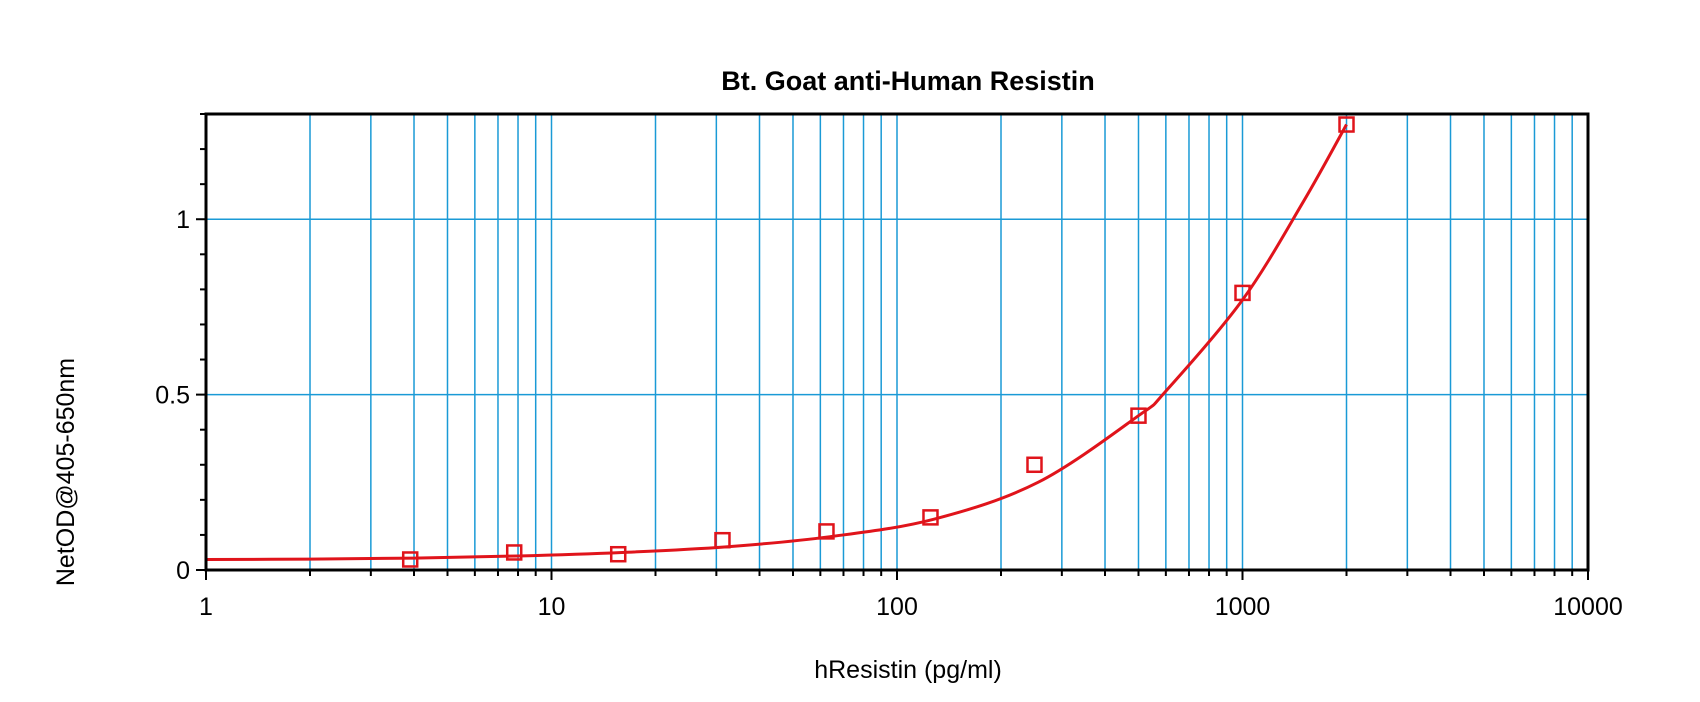 Image resolution: width=1700 pixels, height=702 pixels. I want to click on y-tick-label: 0, so click(183, 571).